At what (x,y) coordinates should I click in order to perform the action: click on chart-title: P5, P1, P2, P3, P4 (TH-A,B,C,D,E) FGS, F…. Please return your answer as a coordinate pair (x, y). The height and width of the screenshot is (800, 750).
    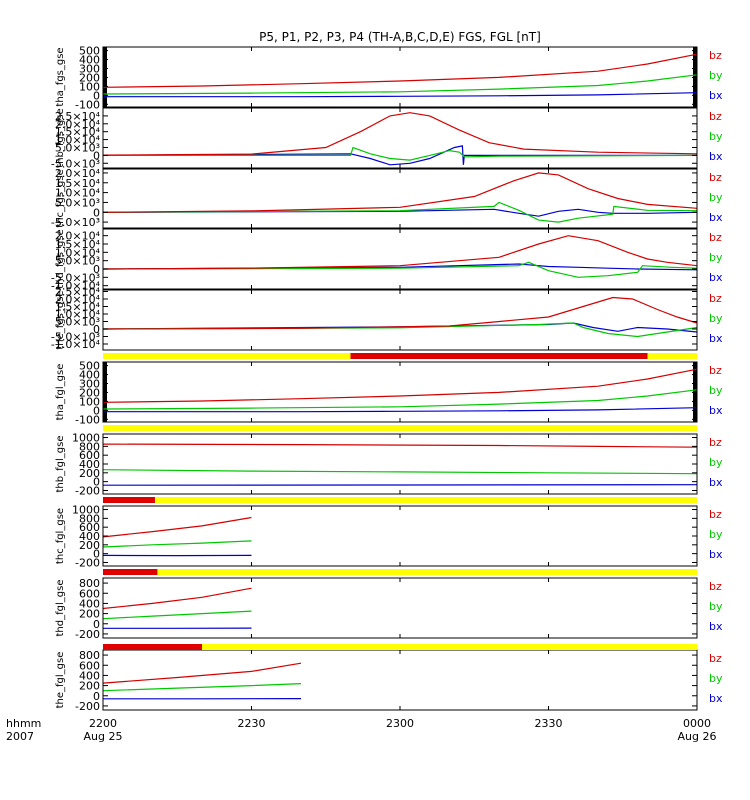
    Looking at the image, I should click on (400, 37).